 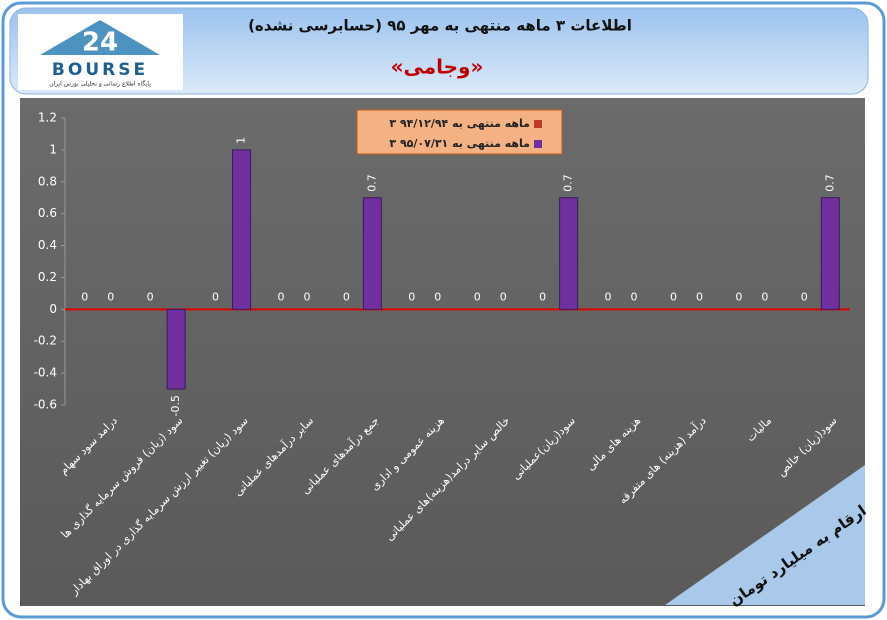 What do you see at coordinates (100, 84) in the screenshot?
I see `logo-tagline: پایگاه اطلاع رسانی و تحلیلی بورس ایران` at bounding box center [100, 84].